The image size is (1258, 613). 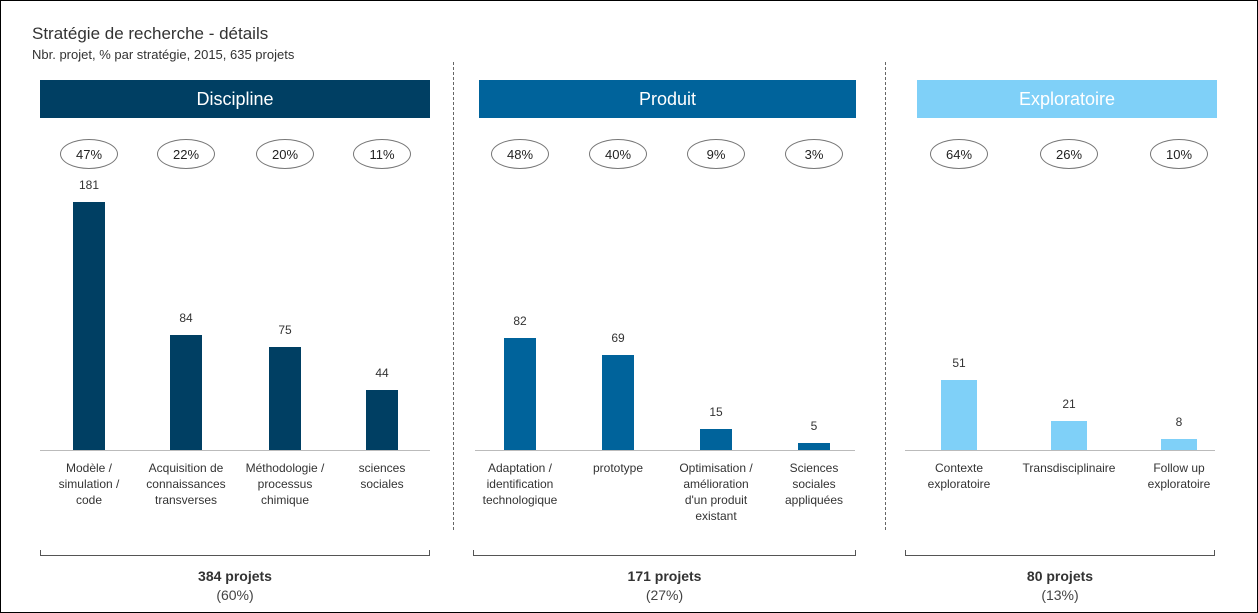 What do you see at coordinates (150, 33) in the screenshot?
I see `chart-title: Stratégie de recherche - détails` at bounding box center [150, 33].